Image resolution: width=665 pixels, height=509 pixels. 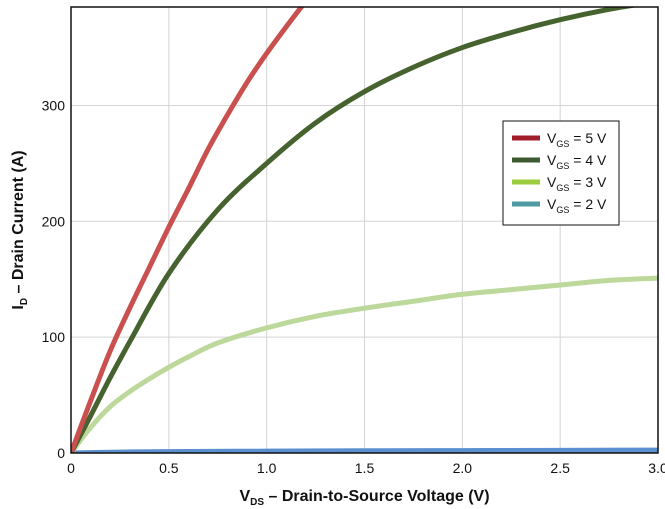 I want to click on x-tick-label: 0.5, so click(x=169, y=468).